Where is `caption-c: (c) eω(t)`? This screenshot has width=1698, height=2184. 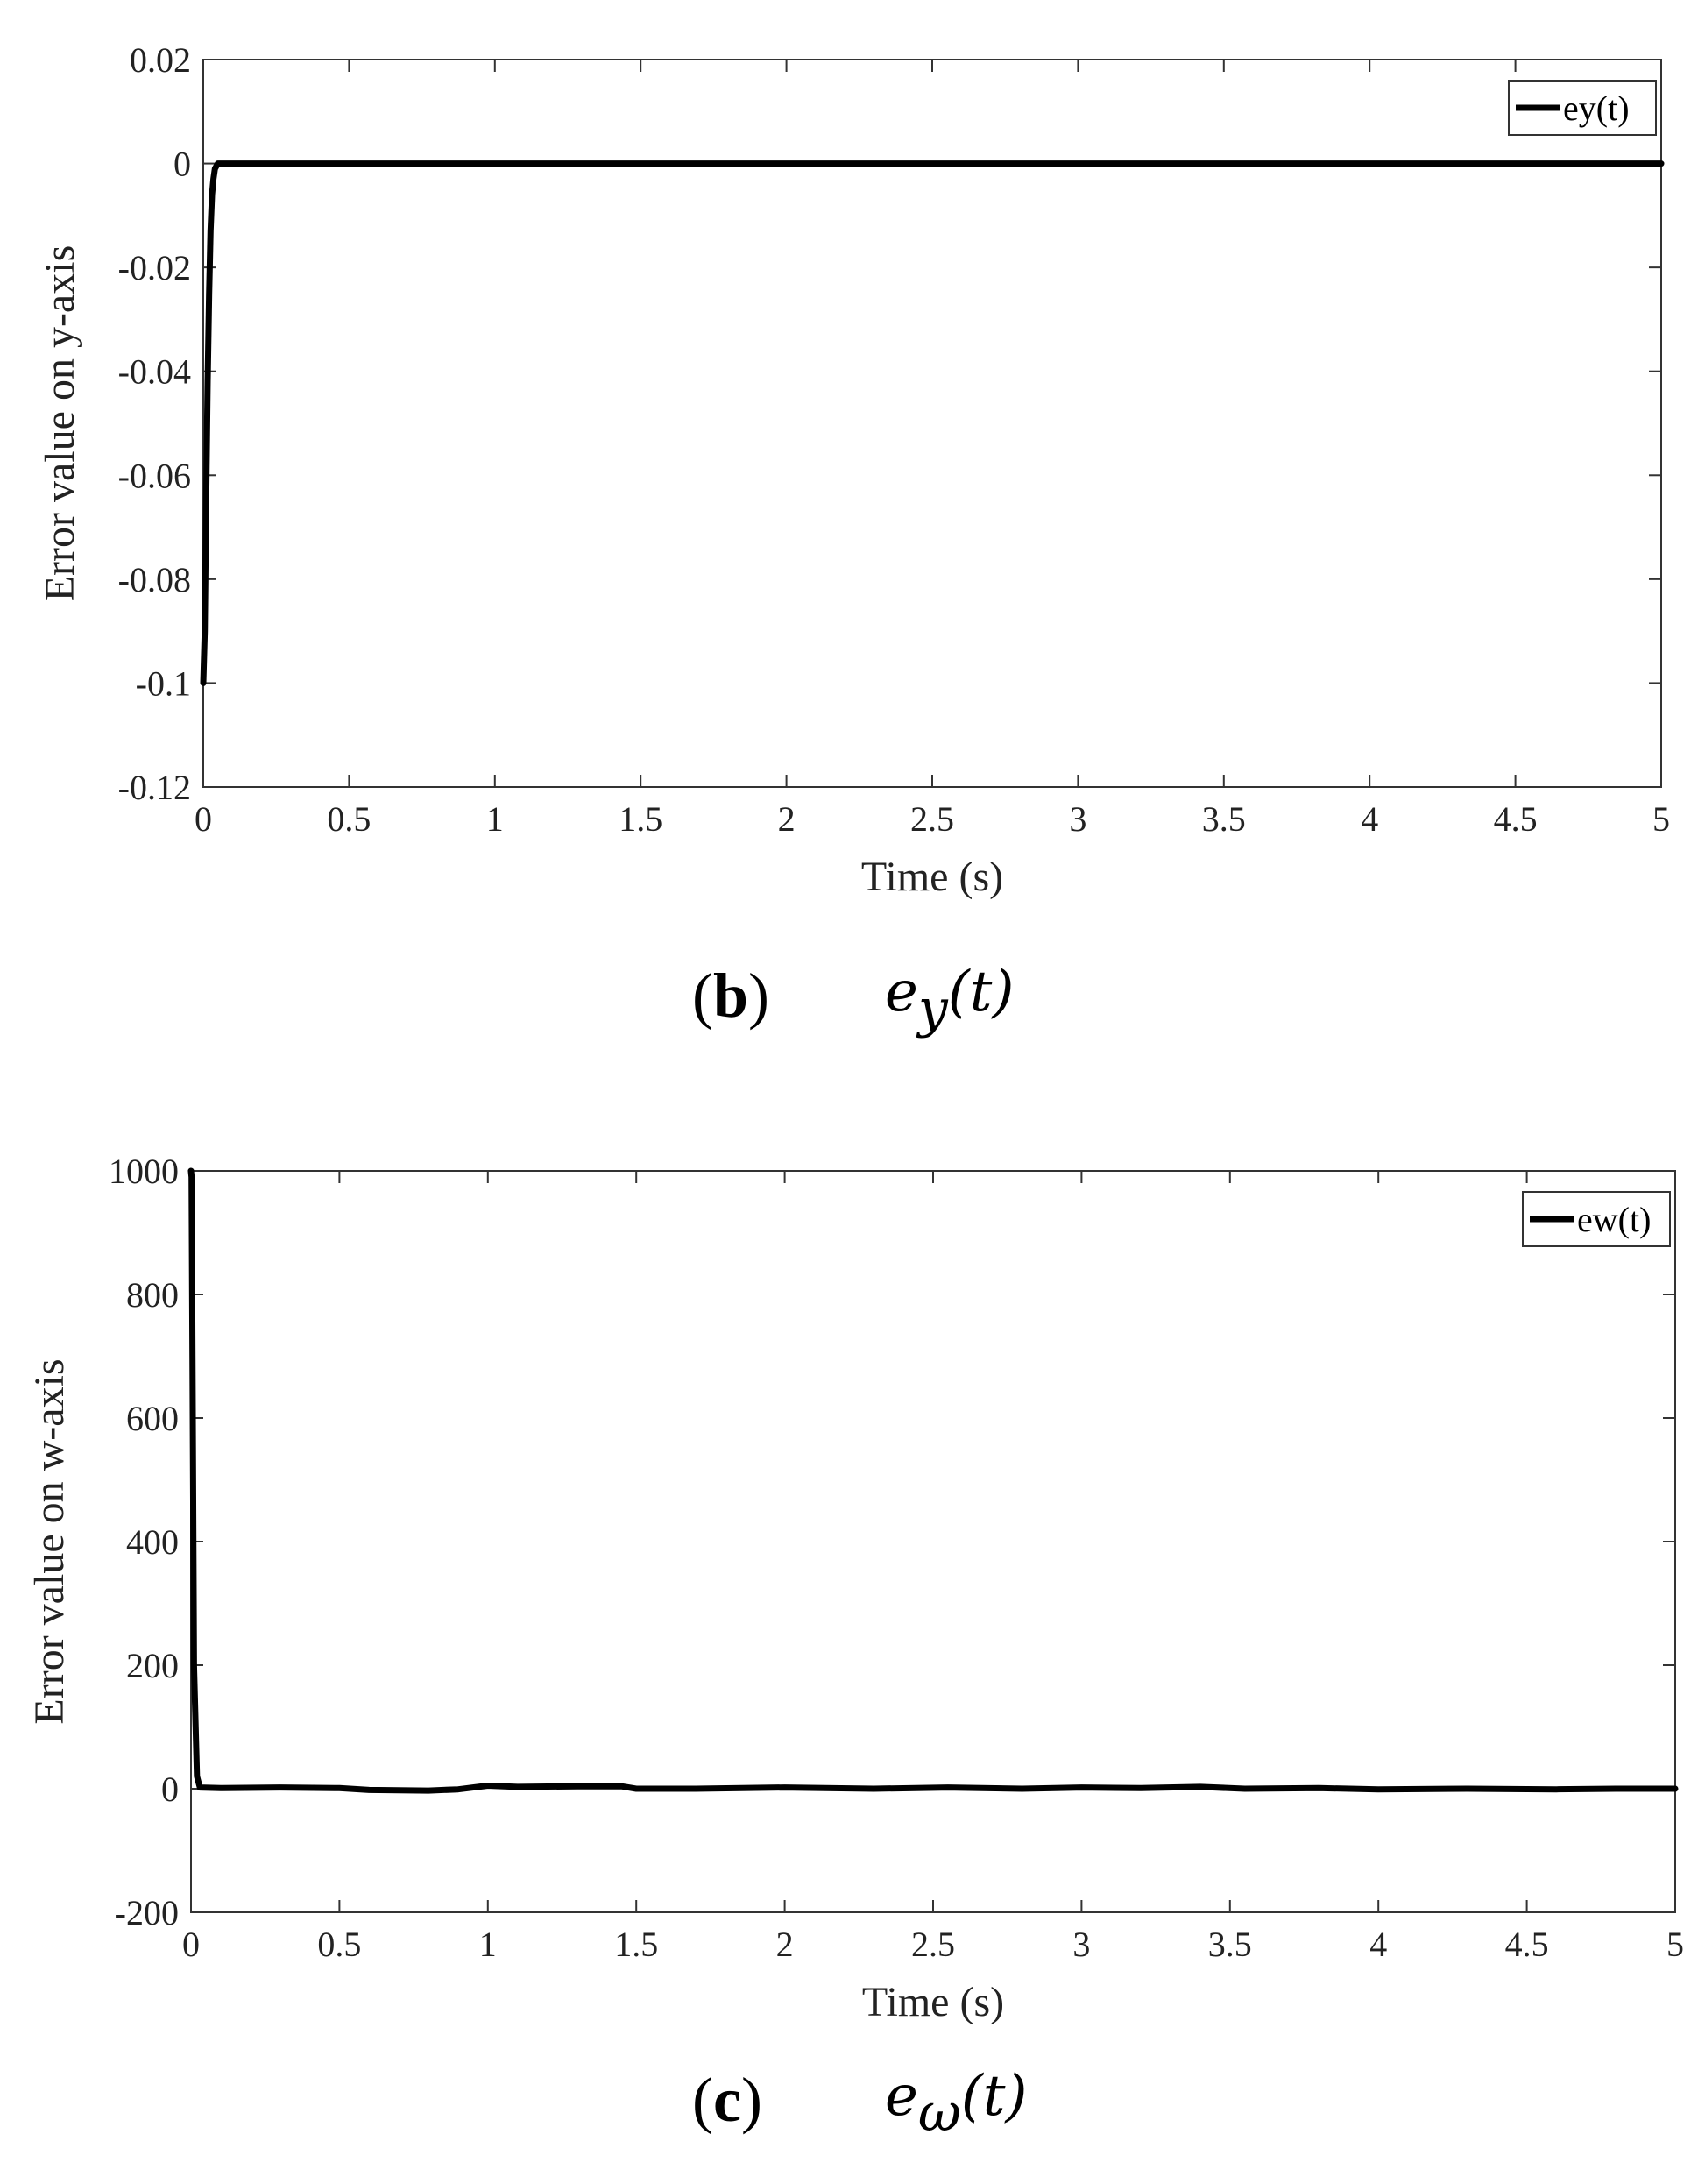 caption-c: (c) eω(t) is located at coordinates (849, 2116).